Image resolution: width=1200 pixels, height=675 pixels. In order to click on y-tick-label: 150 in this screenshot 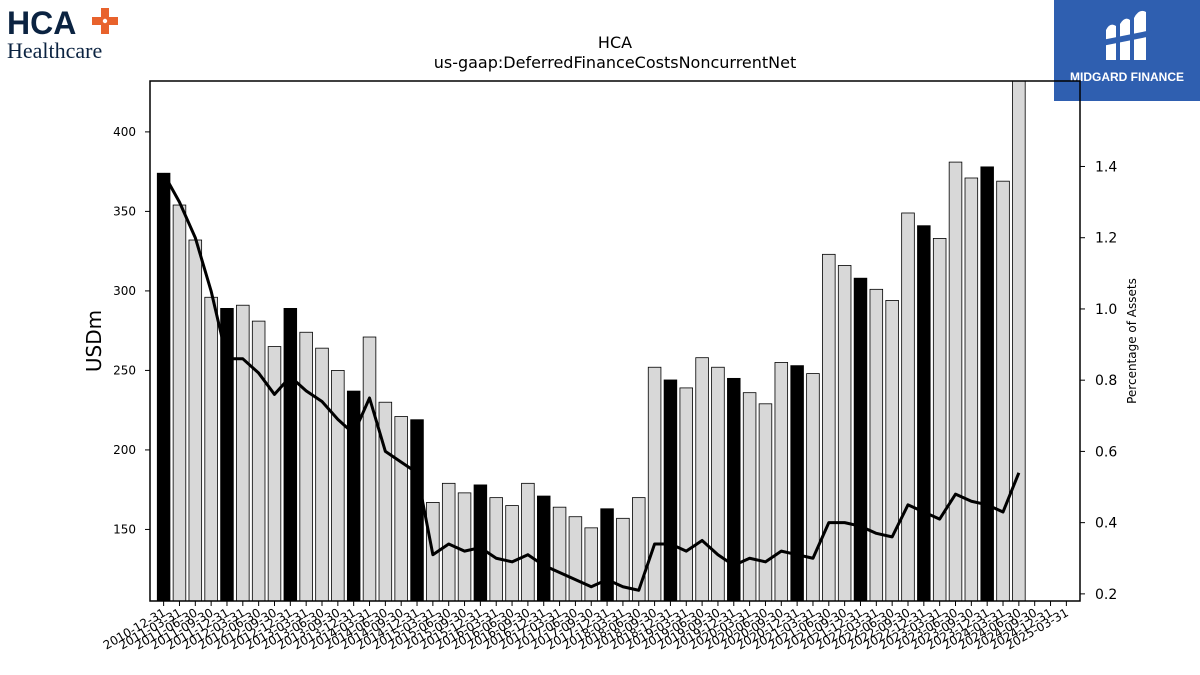, I will do `click(124, 529)`.